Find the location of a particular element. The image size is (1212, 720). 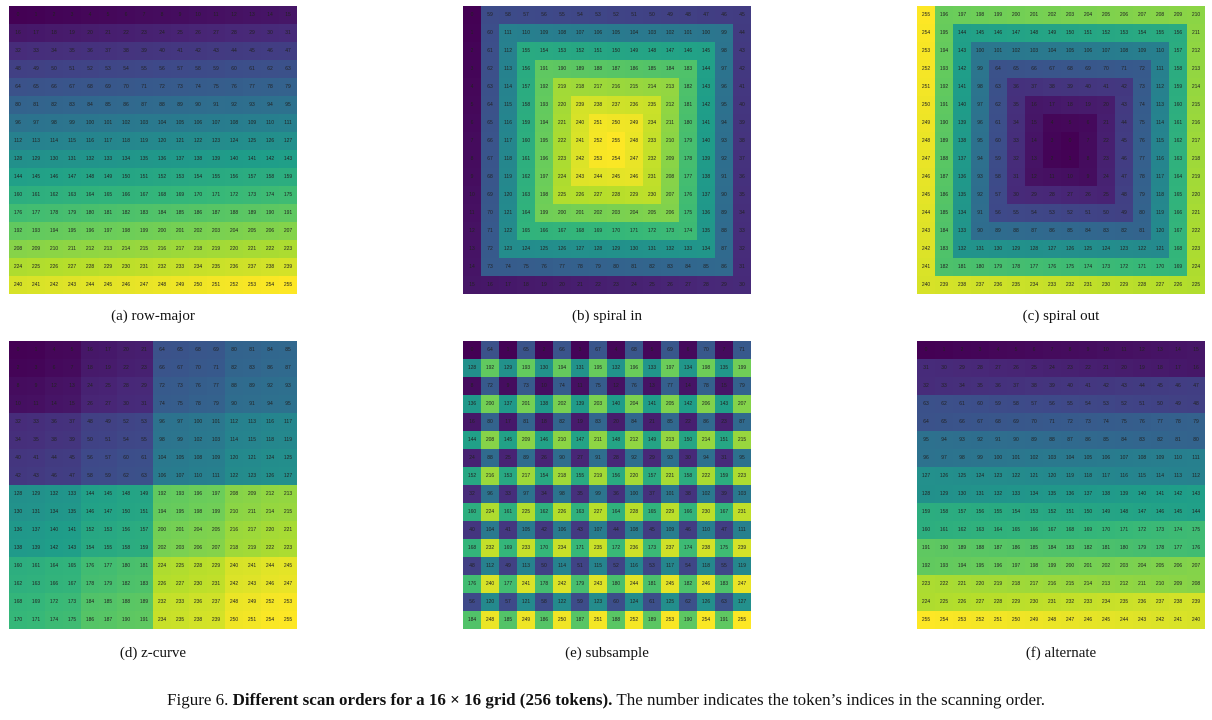

grid-cell: 11 is located at coordinates (472, 213).